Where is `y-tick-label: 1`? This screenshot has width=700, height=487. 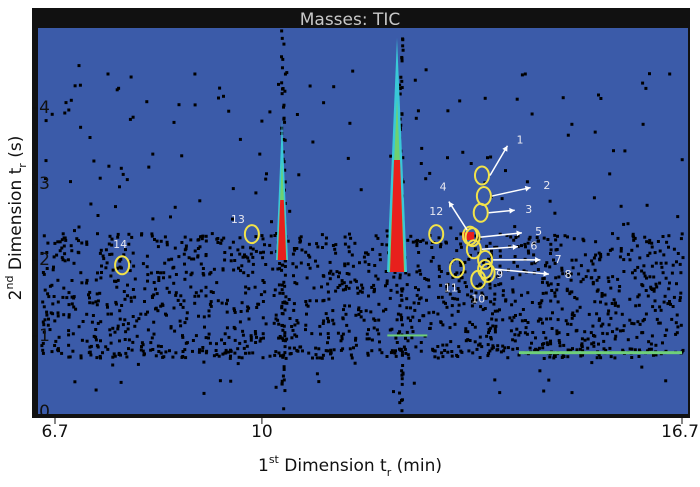
y-tick-label: 1 is located at coordinates (44, 336).